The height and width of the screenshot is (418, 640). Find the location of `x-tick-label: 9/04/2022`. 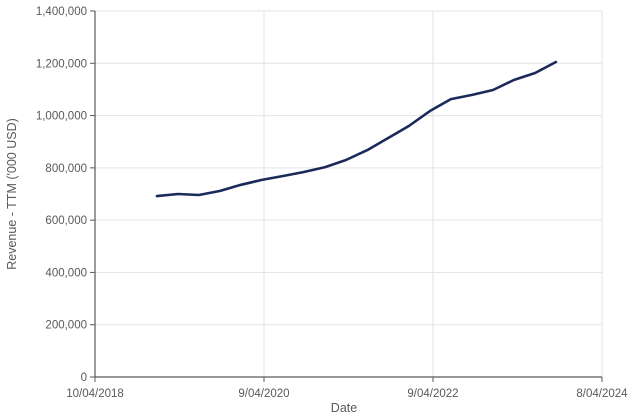

x-tick-label: 9/04/2022 is located at coordinates (432, 394).